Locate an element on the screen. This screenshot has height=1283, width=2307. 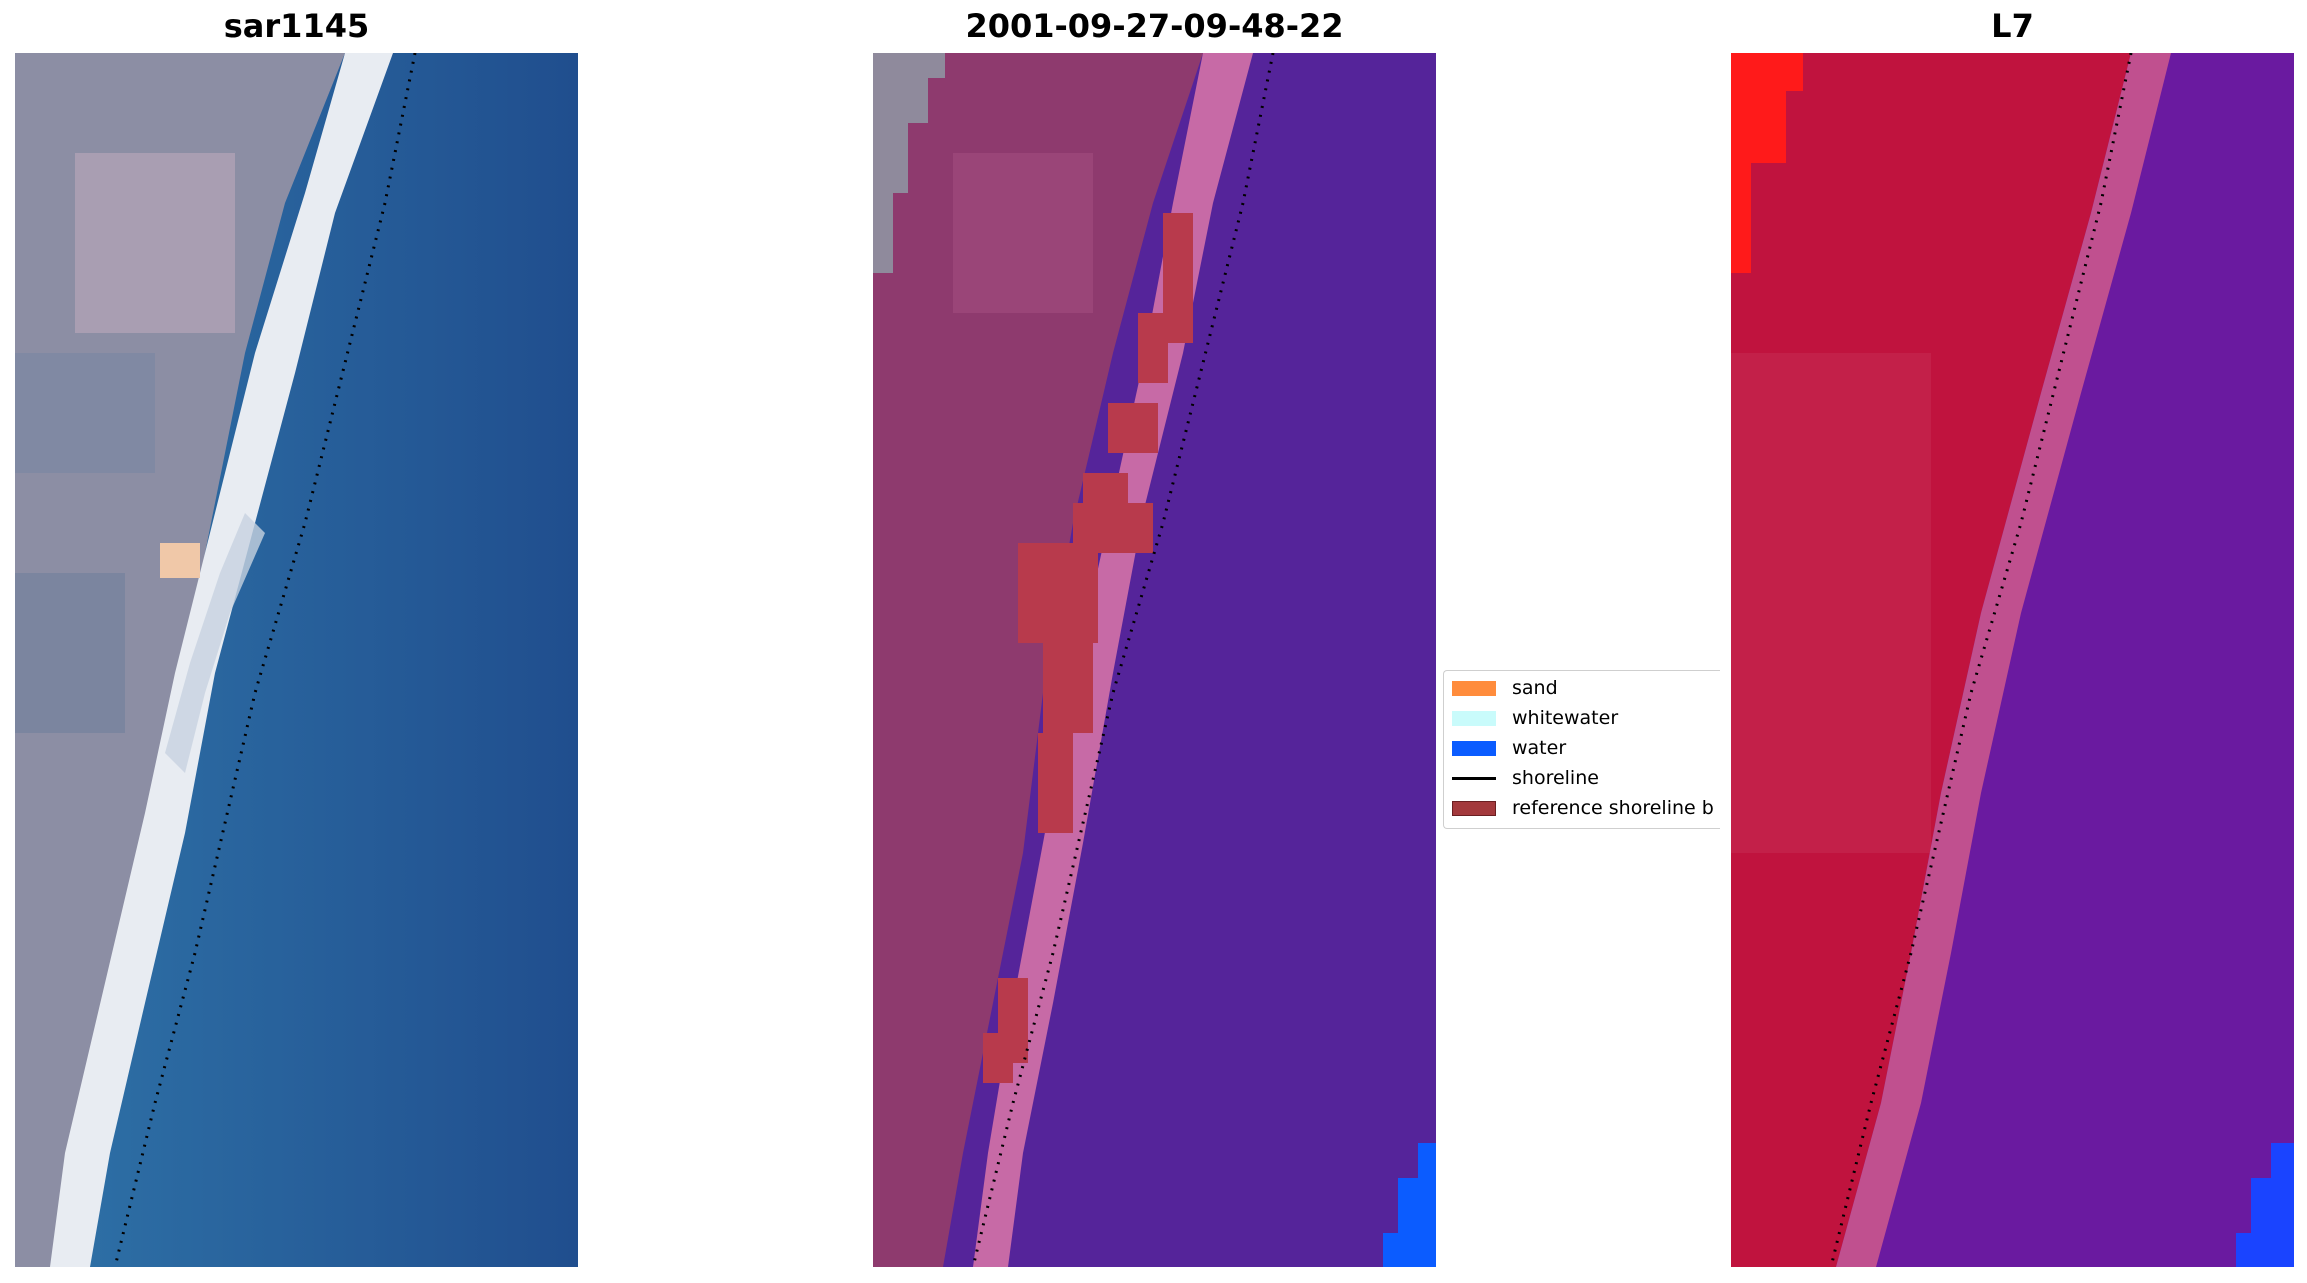
sand-swatch is located at coordinates (1474, 688).